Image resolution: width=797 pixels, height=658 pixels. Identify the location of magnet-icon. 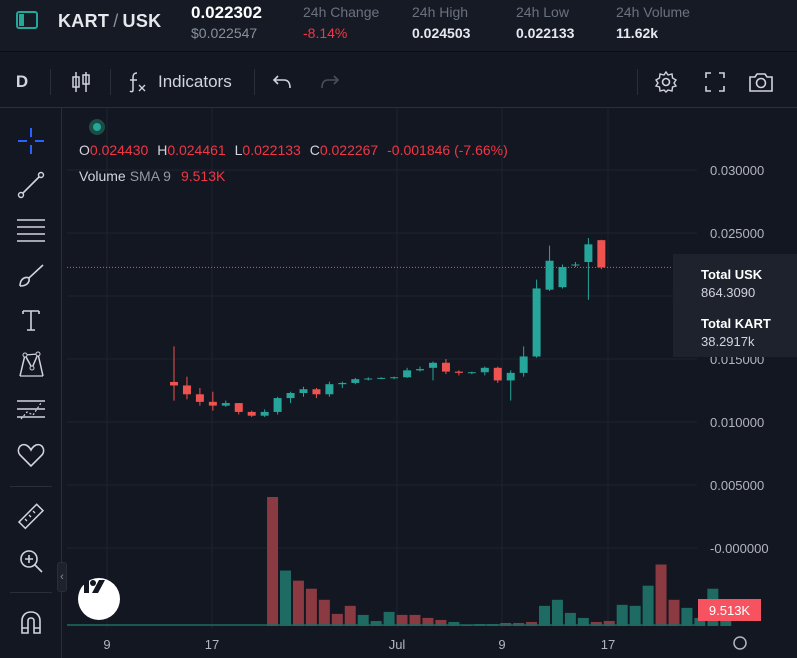
(31, 622).